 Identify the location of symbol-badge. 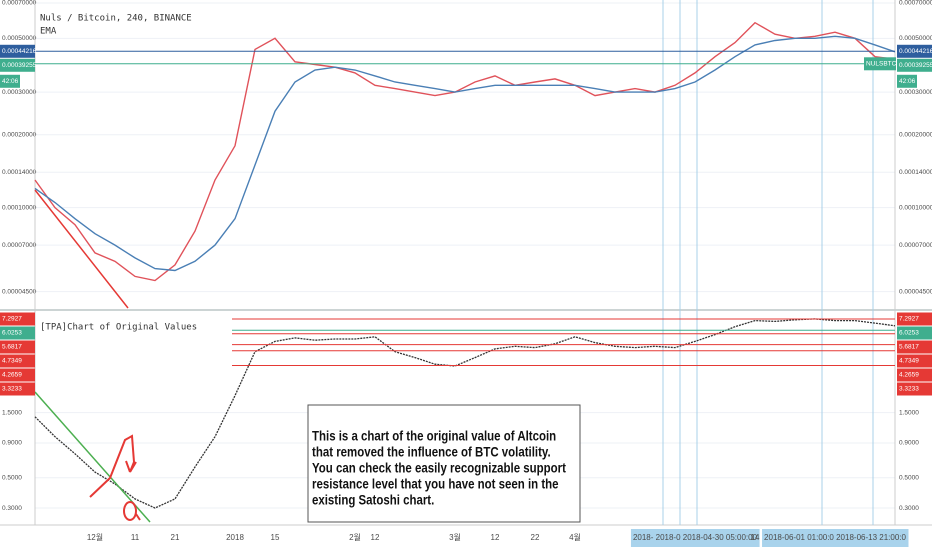
(880, 64).